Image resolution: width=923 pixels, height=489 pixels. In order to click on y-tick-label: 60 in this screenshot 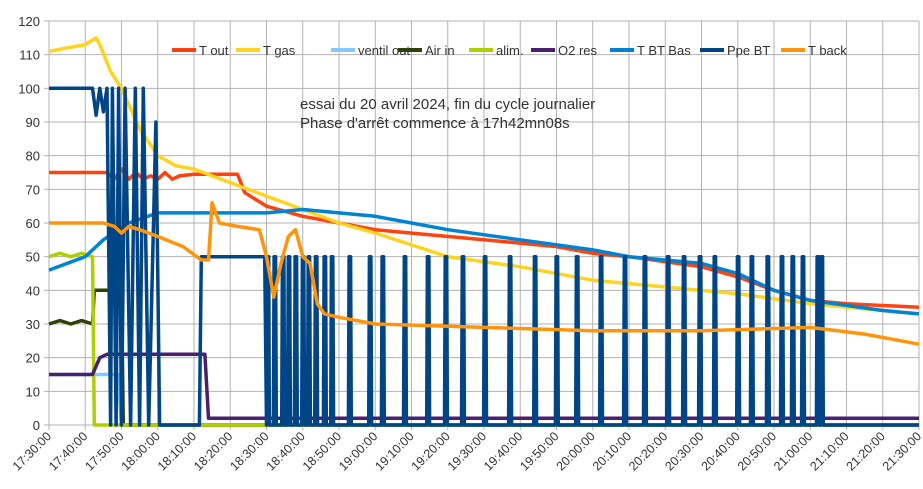, I will do `click(33, 223)`.